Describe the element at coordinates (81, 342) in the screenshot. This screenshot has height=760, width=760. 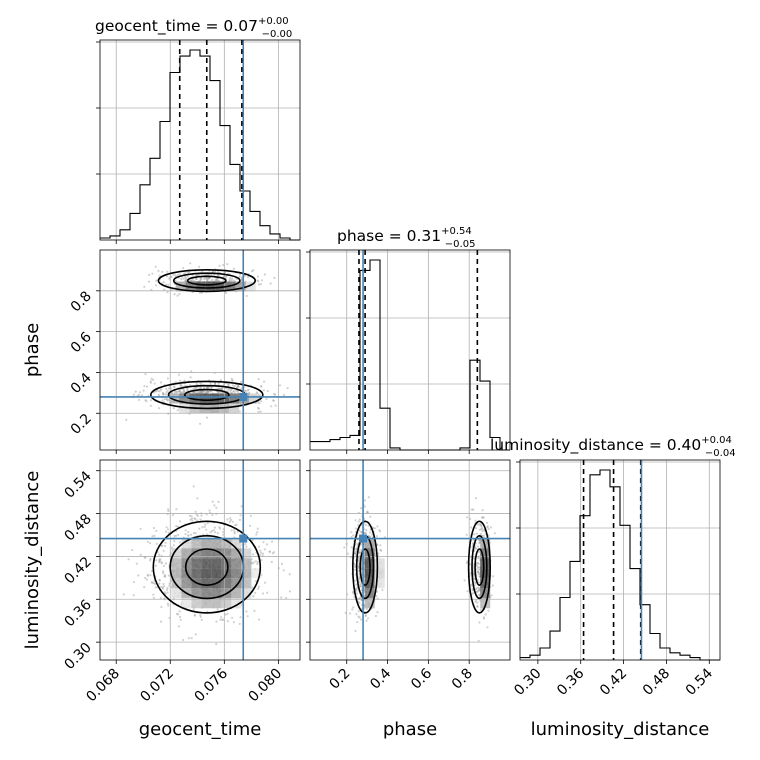
I see `y-tick-label: 0.6` at that location.